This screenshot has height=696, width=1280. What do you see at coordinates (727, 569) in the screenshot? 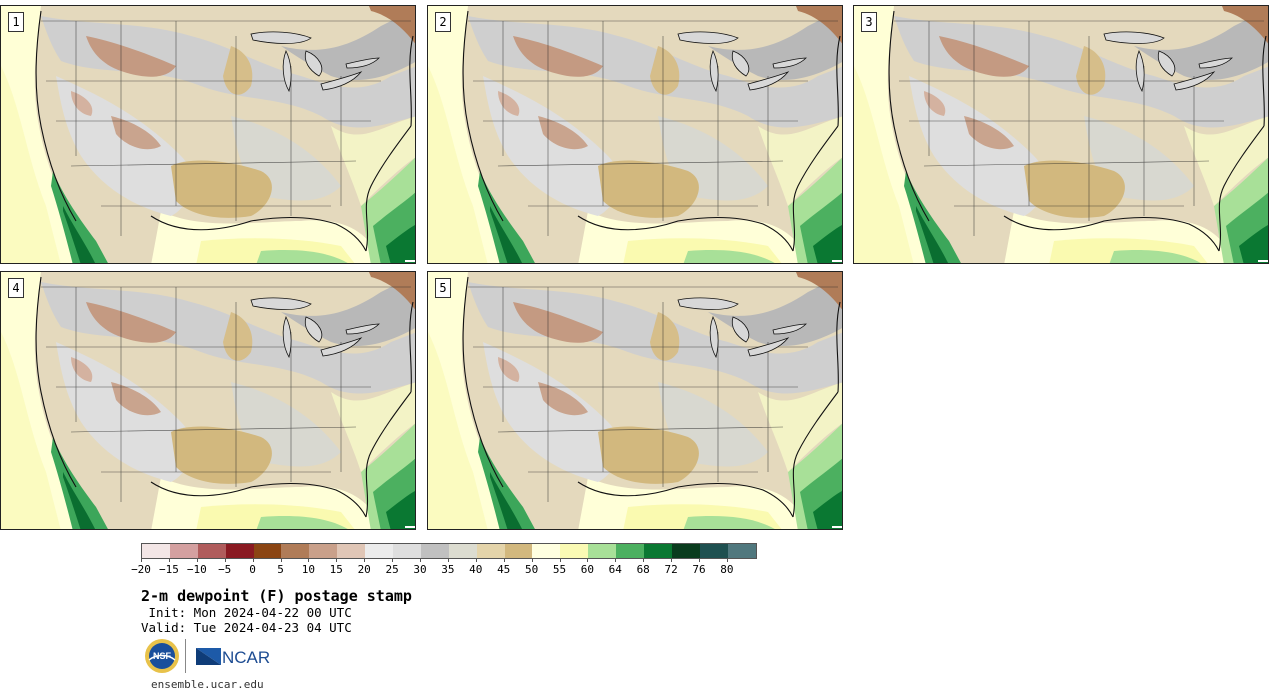
I see `tick-label: 80` at bounding box center [727, 569].